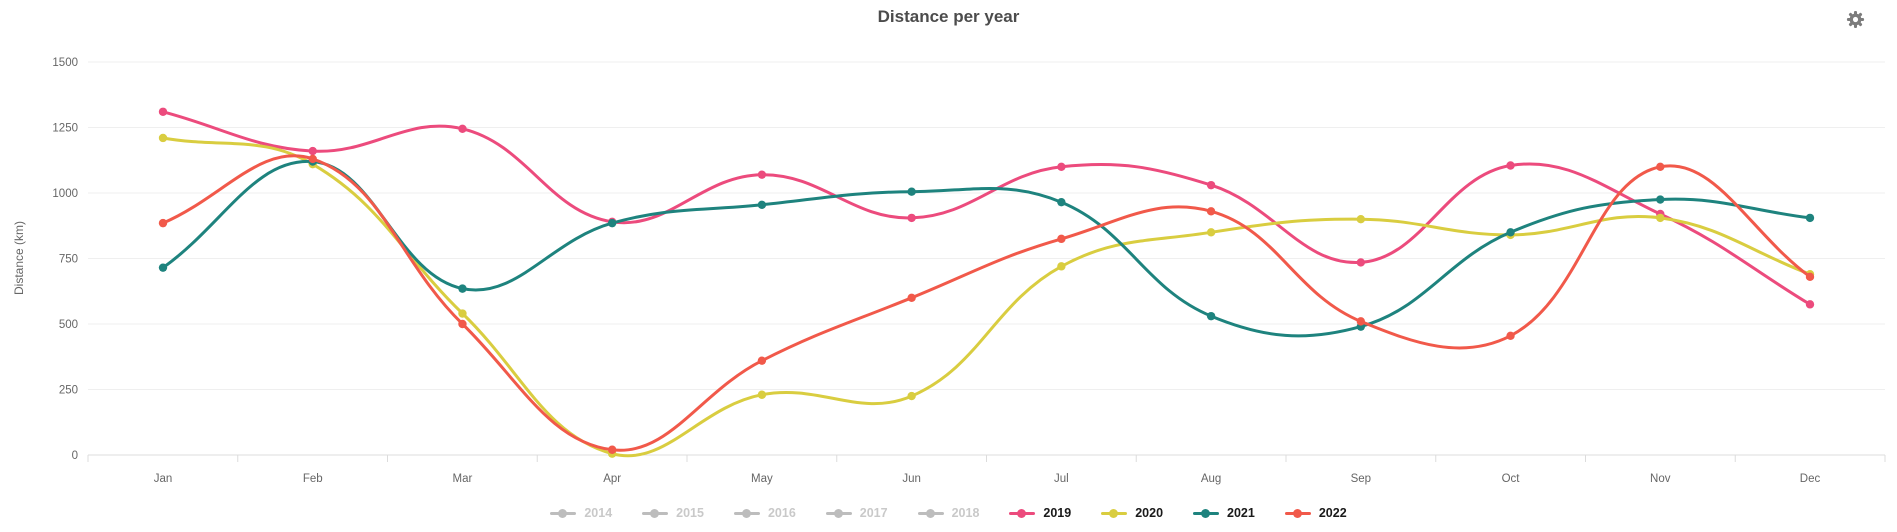  Describe the element at coordinates (911, 396) in the screenshot. I see `data-point-2020-Jun` at that location.